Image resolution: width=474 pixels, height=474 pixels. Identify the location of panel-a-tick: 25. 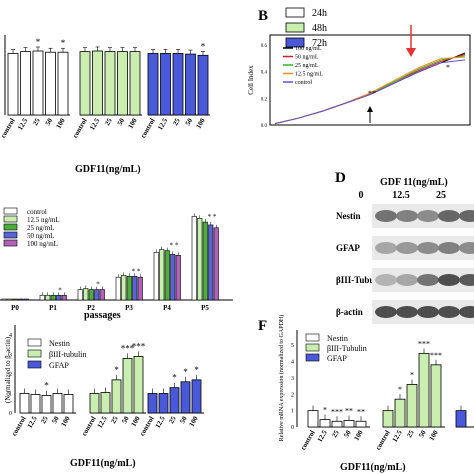
(176, 122).